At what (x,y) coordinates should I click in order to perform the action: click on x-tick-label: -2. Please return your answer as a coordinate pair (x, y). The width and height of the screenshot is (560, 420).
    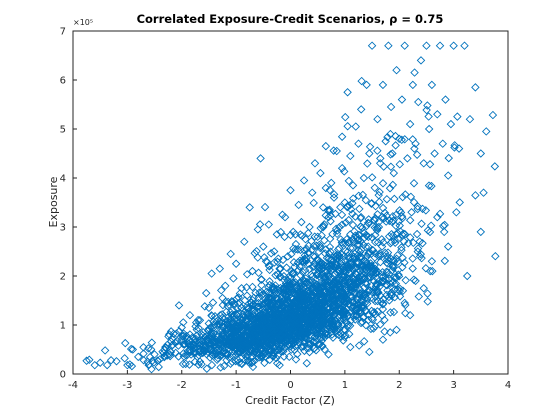
    Looking at the image, I should click on (182, 385).